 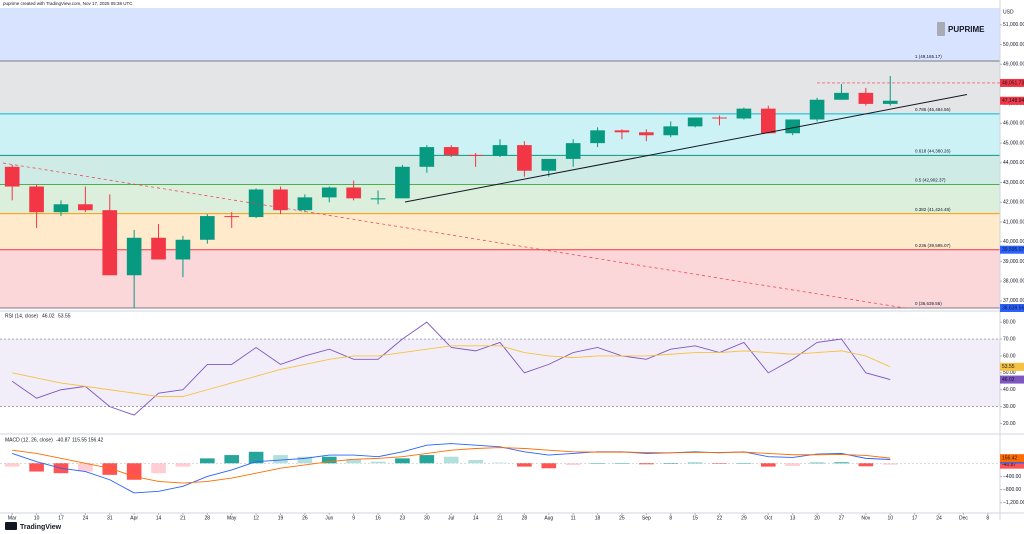 I want to click on x-tick-label: Dec, so click(x=963, y=518).